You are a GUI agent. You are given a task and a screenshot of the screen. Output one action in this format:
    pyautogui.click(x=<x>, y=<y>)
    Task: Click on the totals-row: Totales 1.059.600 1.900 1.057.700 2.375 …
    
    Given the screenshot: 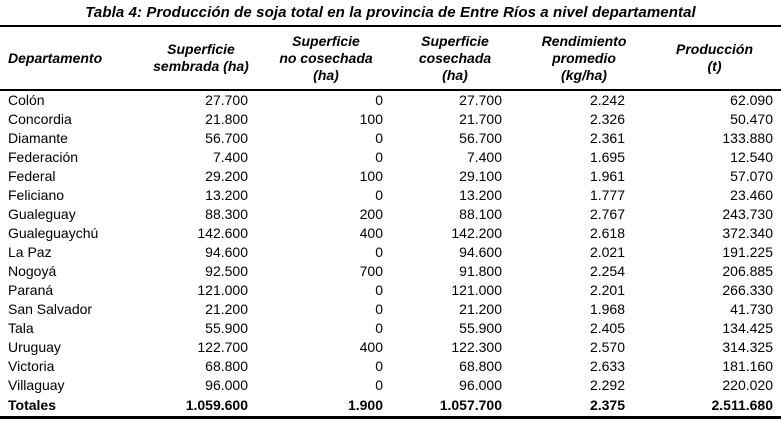 What is the action you would take?
    pyautogui.click(x=390, y=407)
    